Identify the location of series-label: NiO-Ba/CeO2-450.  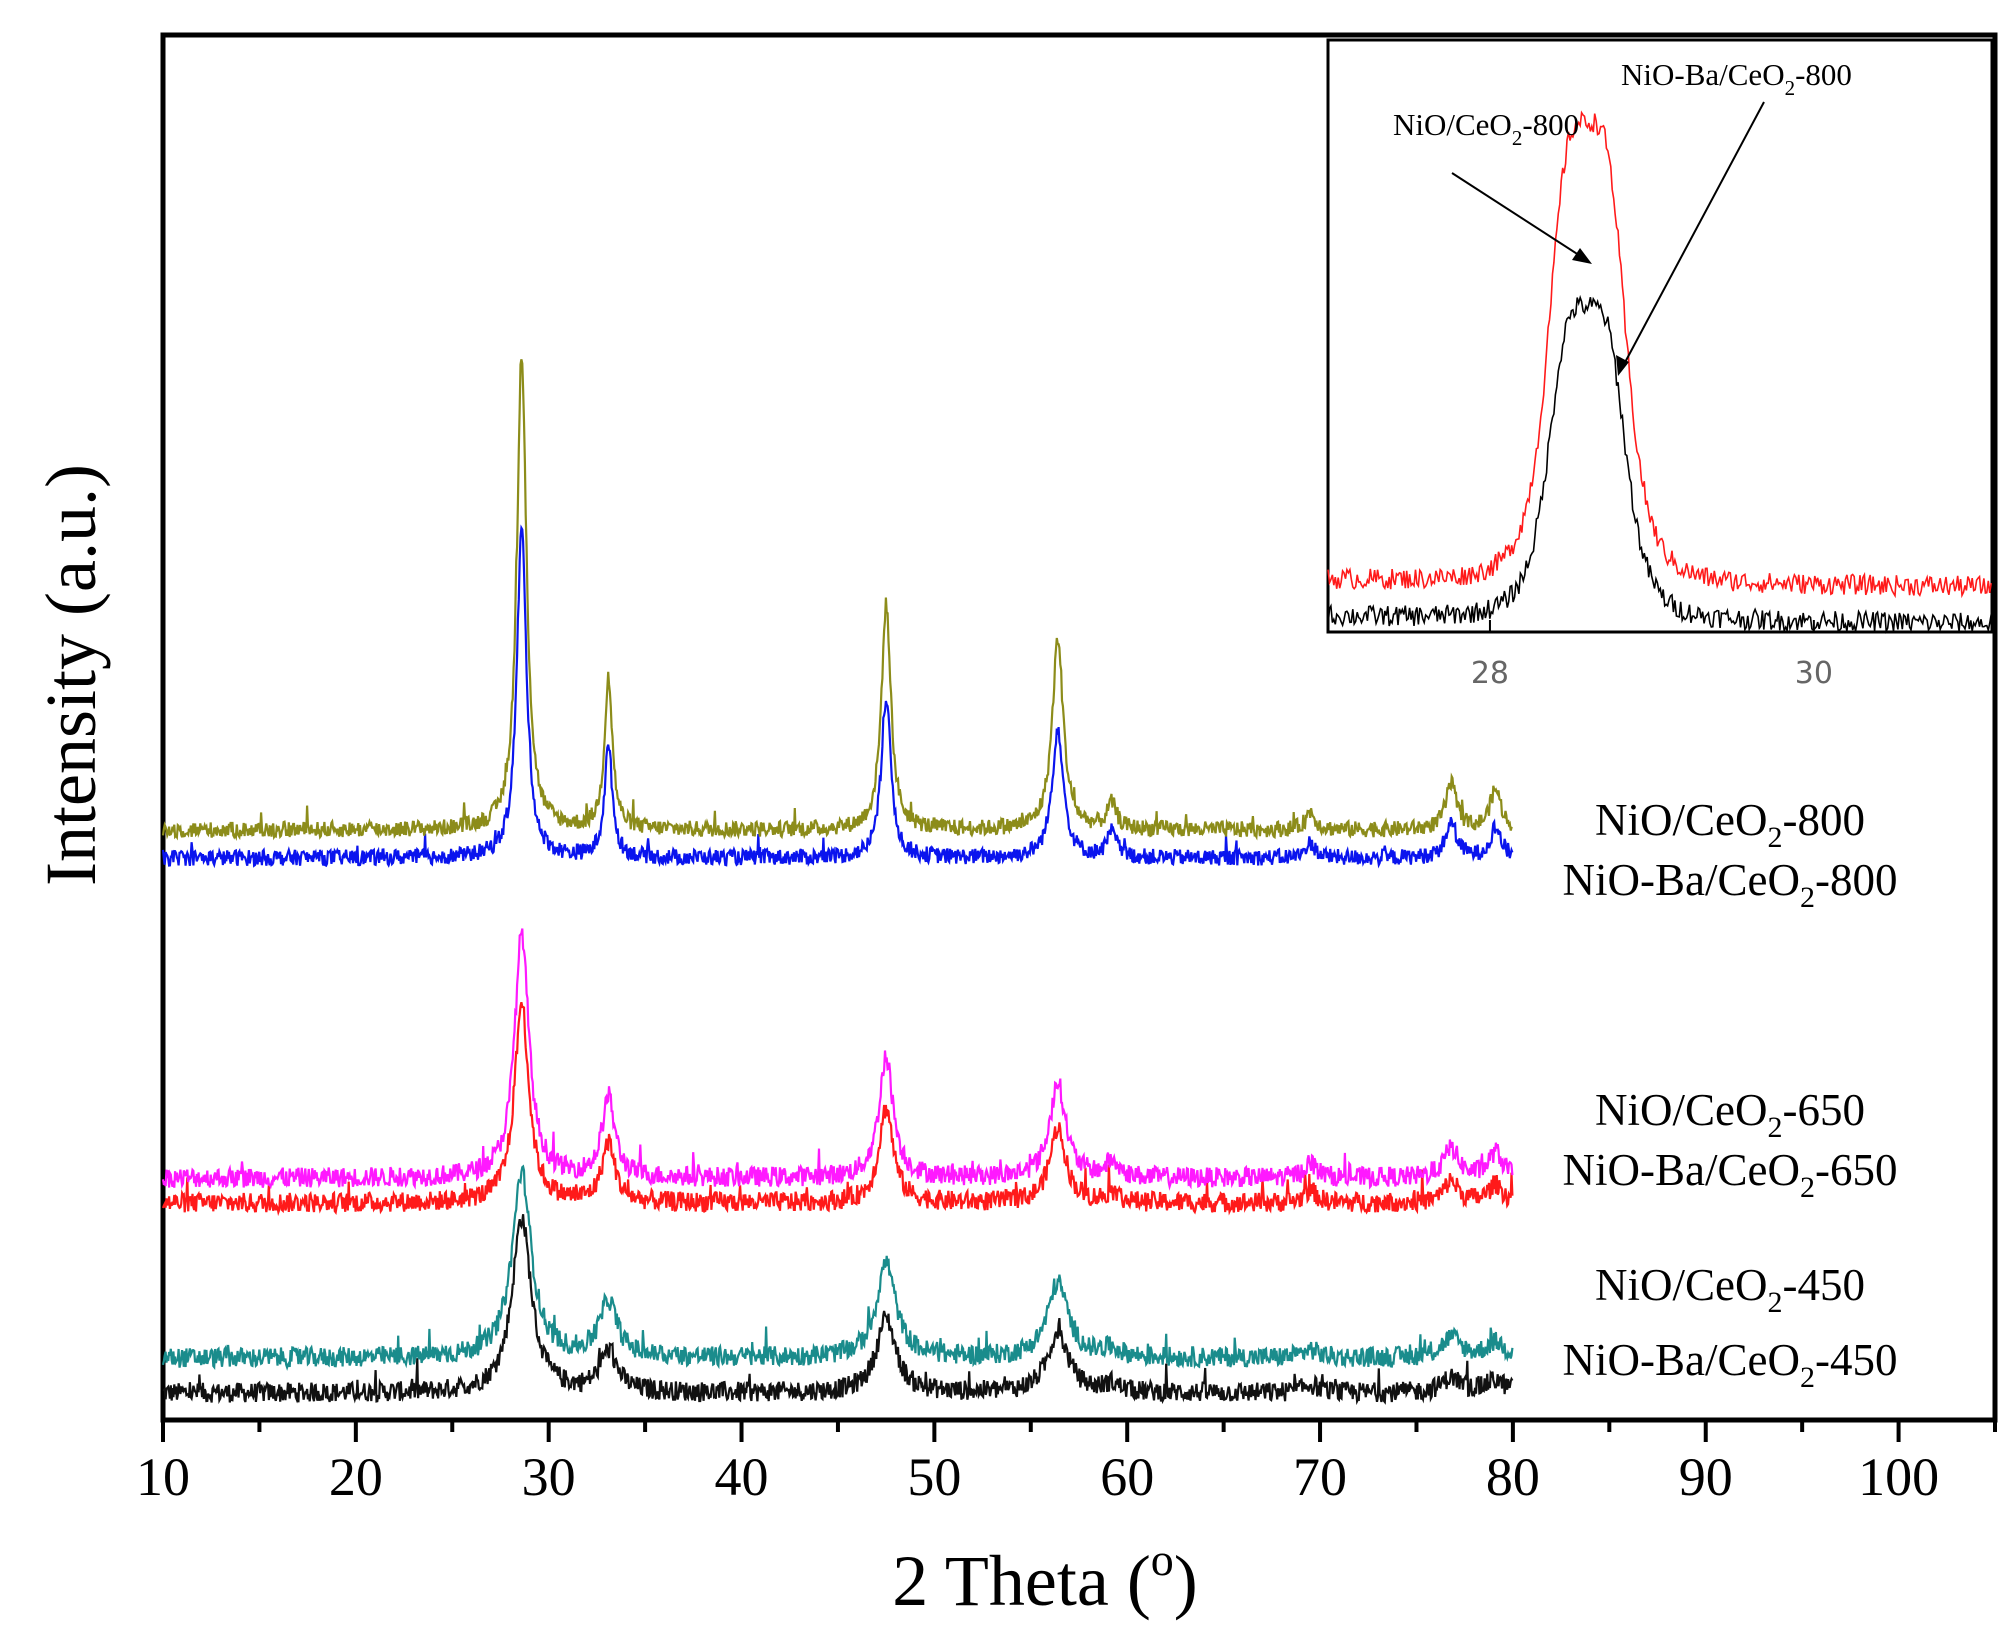
(1730, 1364).